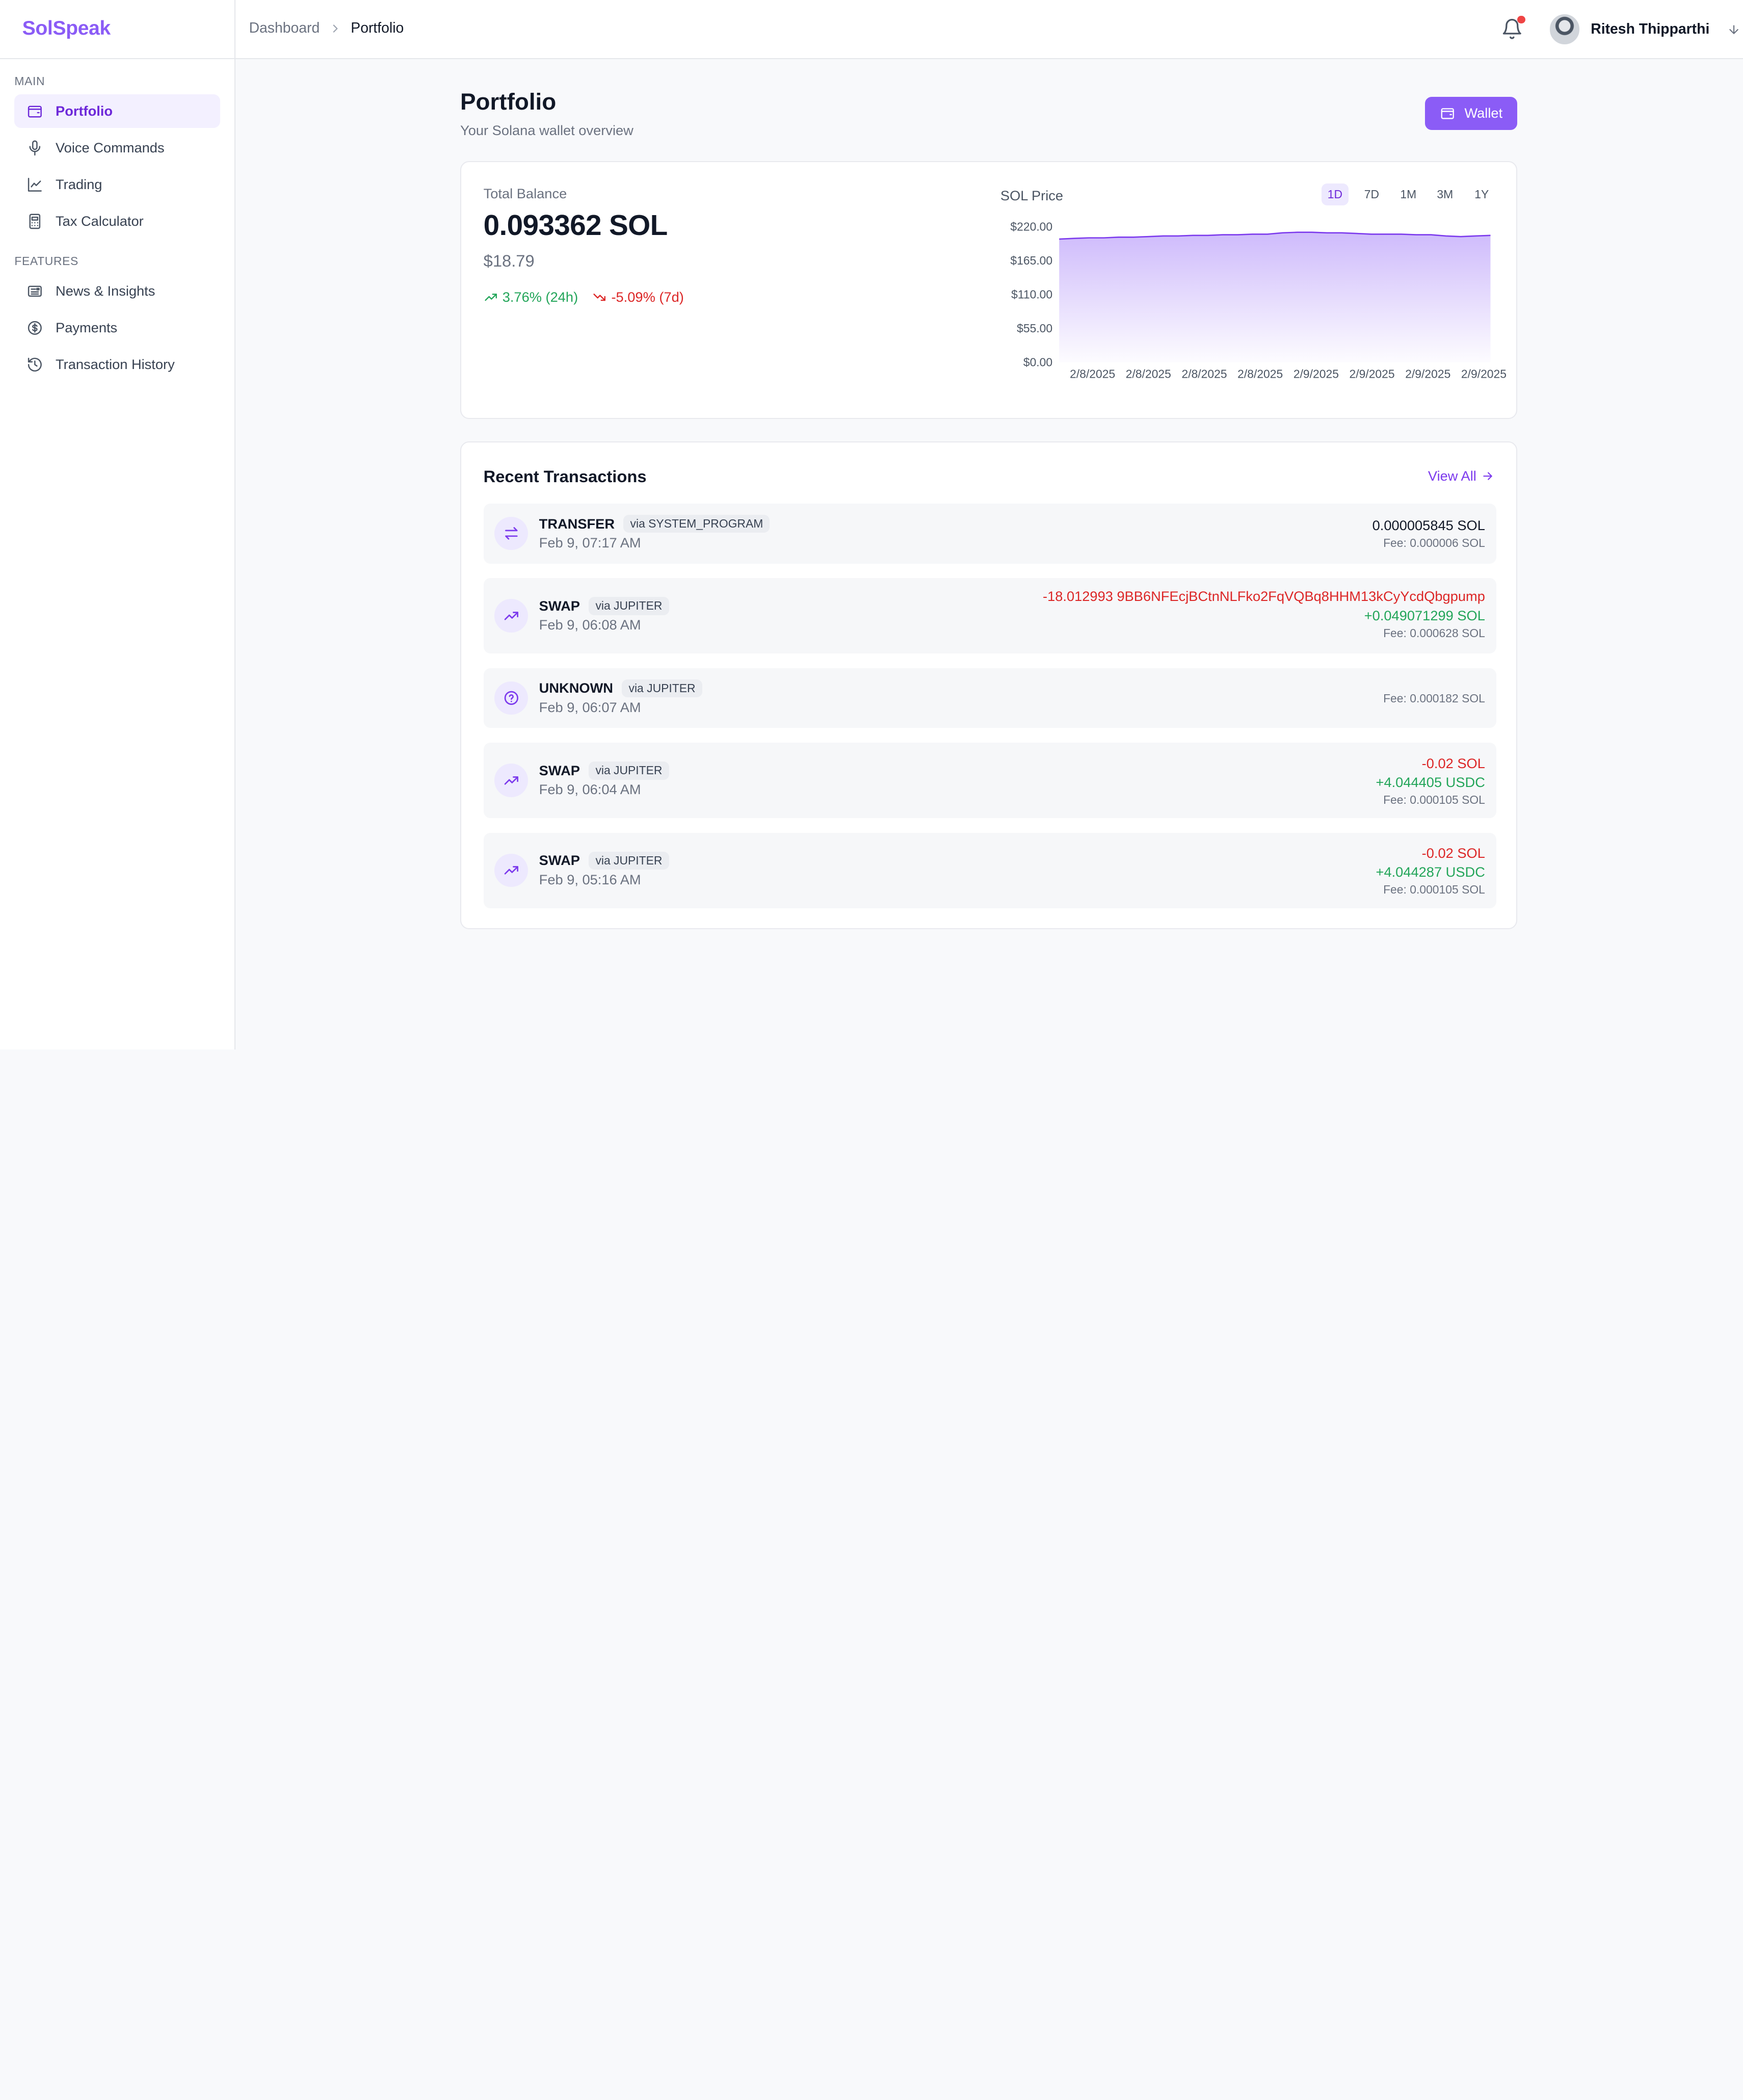 The height and width of the screenshot is (2100, 1743). Describe the element at coordinates (66, 27) in the screenshot. I see `brand-logo: SolSpeak` at that location.